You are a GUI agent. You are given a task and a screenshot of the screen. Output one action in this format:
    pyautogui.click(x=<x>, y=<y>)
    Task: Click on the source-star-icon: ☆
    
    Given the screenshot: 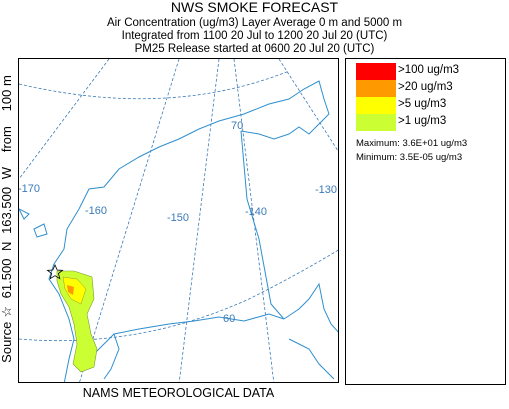 What is the action you would take?
    pyautogui.click(x=7, y=311)
    